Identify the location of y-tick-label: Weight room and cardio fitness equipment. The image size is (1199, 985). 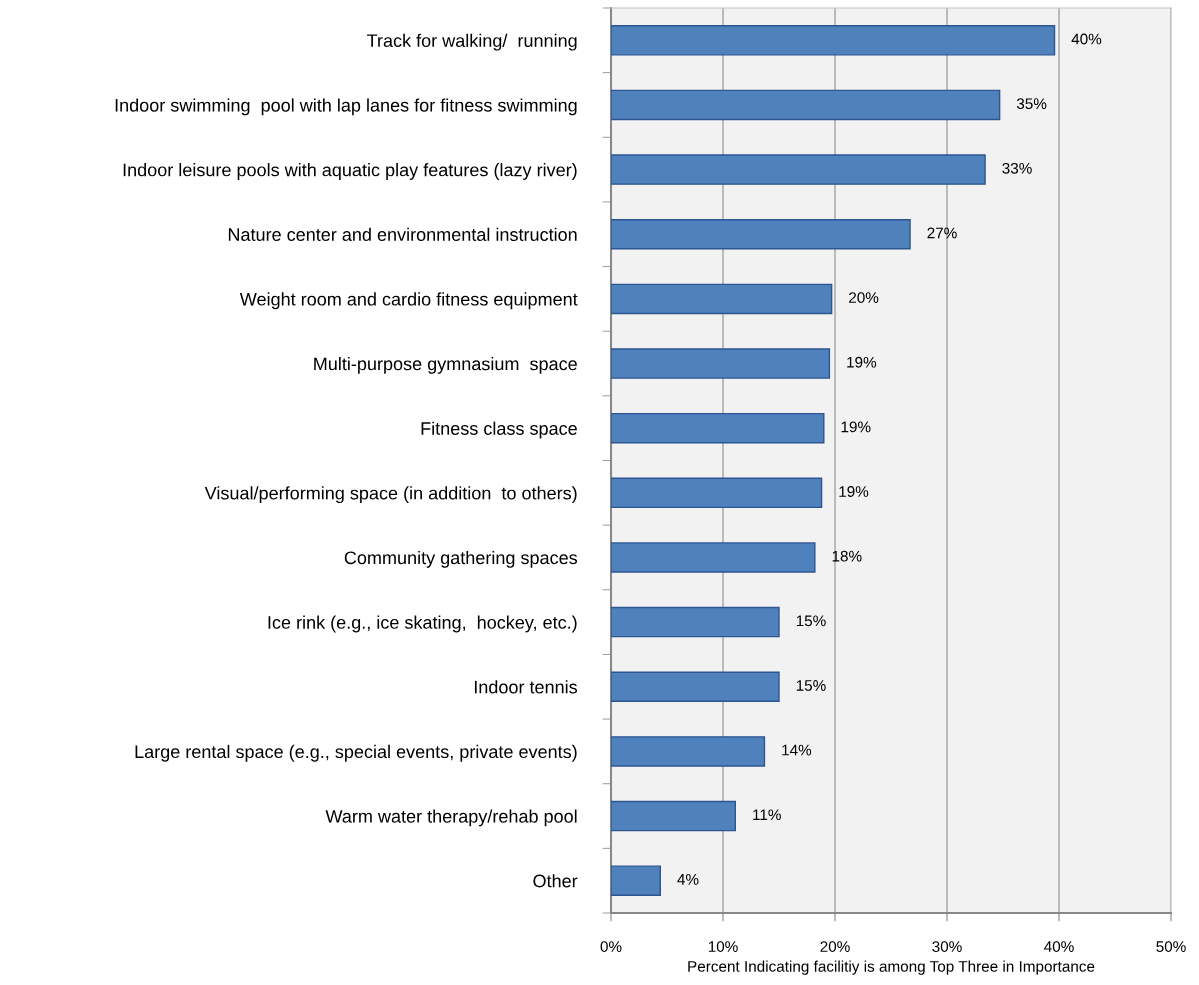
(408, 301).